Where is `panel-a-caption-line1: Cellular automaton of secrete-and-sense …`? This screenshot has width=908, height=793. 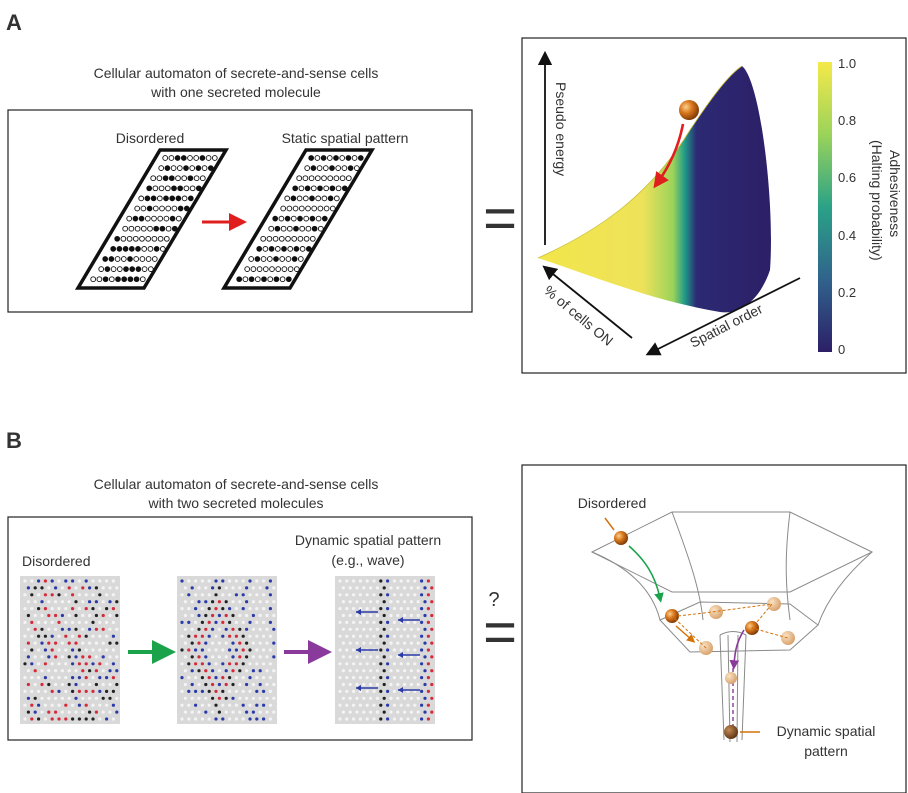
panel-a-caption-line1: Cellular automaton of secrete-and-sense … is located at coordinates (236, 73).